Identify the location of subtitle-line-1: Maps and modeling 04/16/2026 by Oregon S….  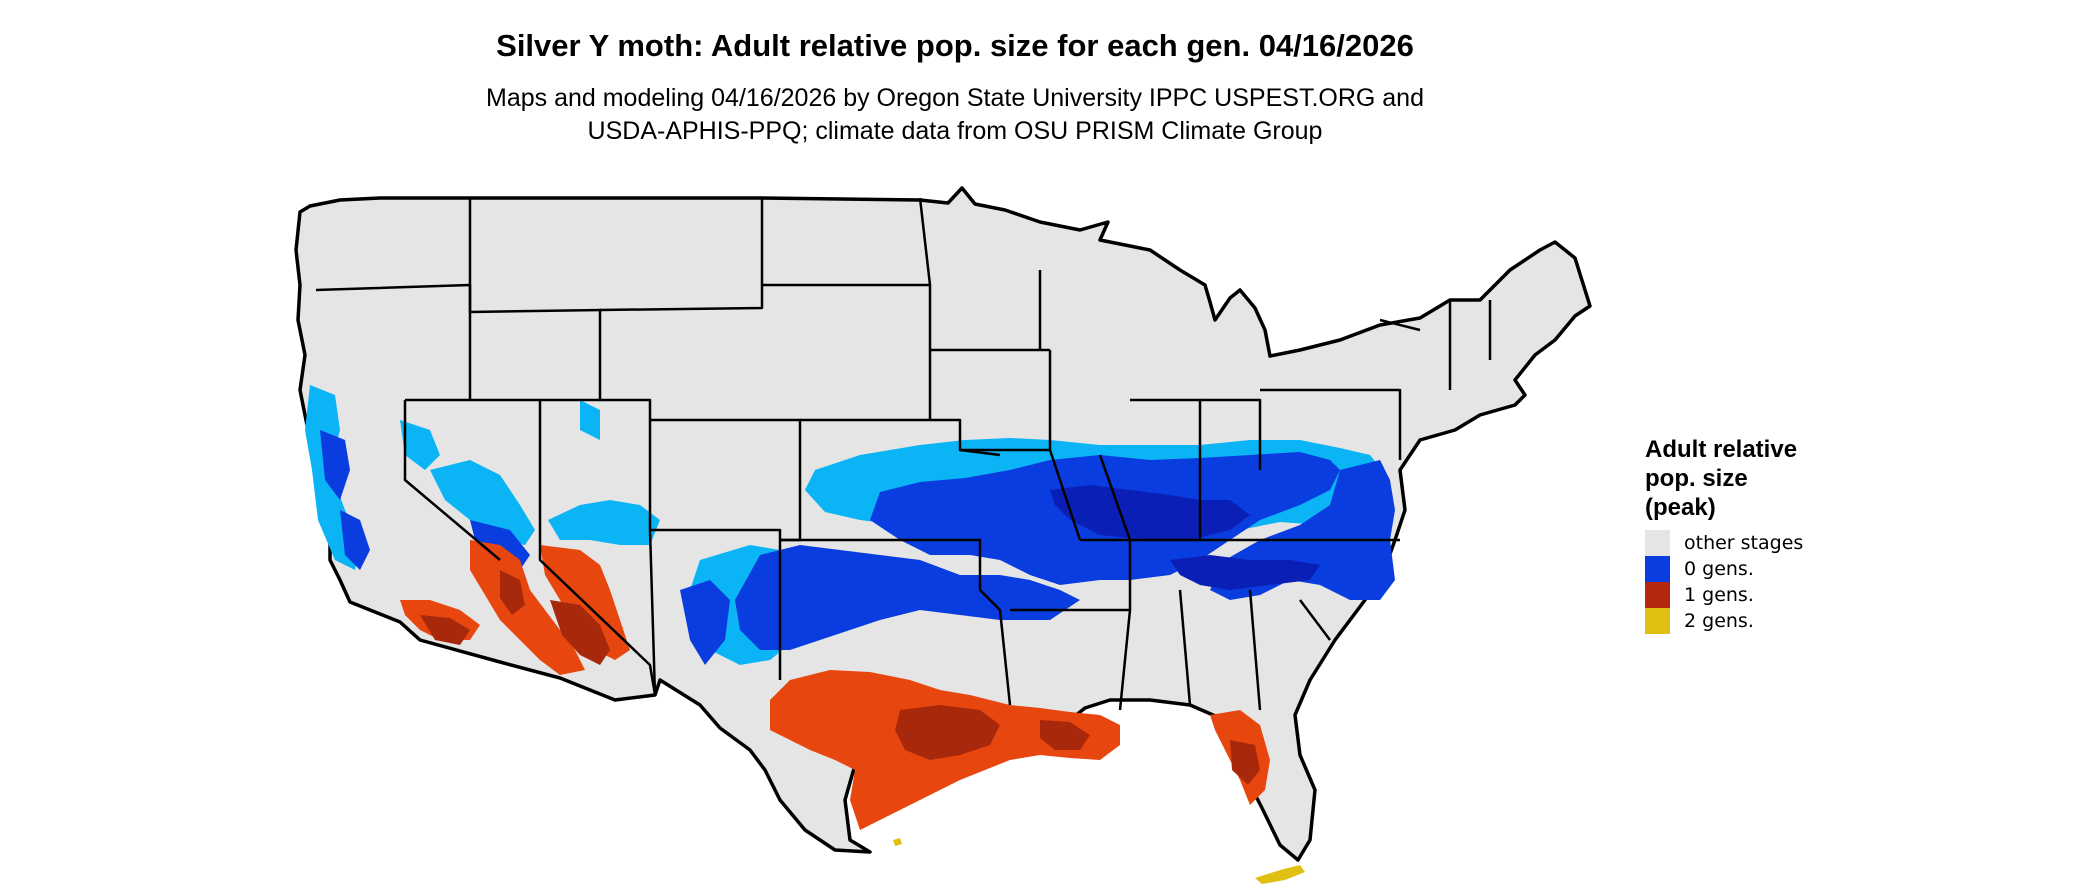
(955, 98).